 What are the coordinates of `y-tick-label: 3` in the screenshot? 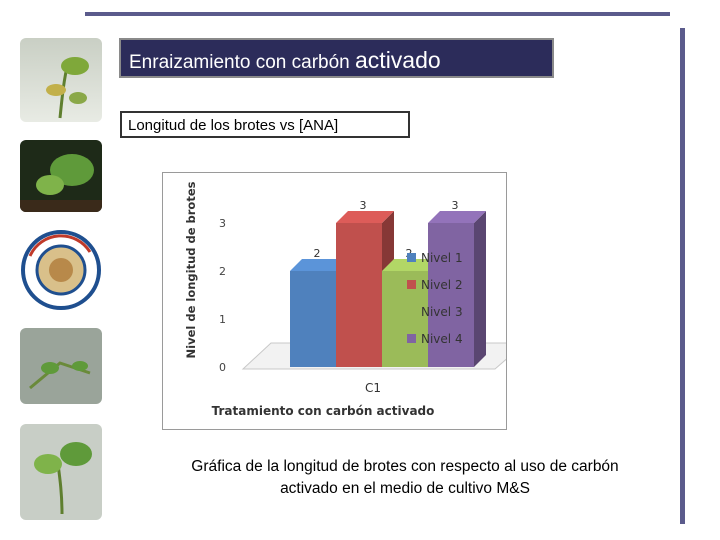 It's located at (222, 223).